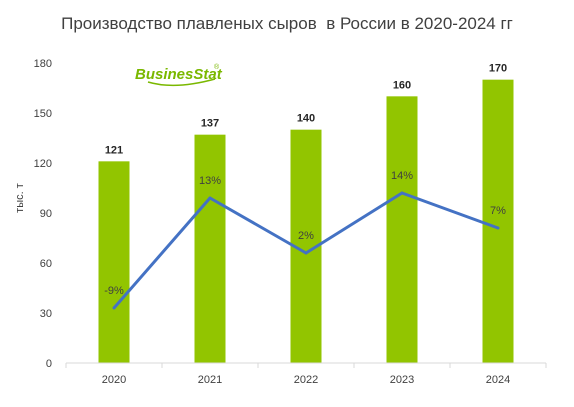  I want to click on bar-value-label: 121, so click(114, 150).